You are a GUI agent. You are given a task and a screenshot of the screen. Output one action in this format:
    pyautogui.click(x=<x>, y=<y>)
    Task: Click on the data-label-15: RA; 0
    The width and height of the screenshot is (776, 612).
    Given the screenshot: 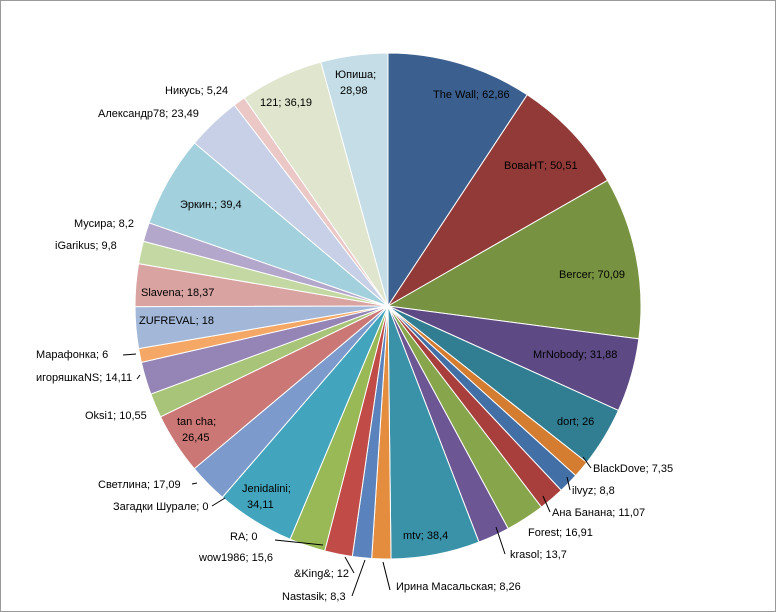 What is the action you would take?
    pyautogui.click(x=244, y=537)
    